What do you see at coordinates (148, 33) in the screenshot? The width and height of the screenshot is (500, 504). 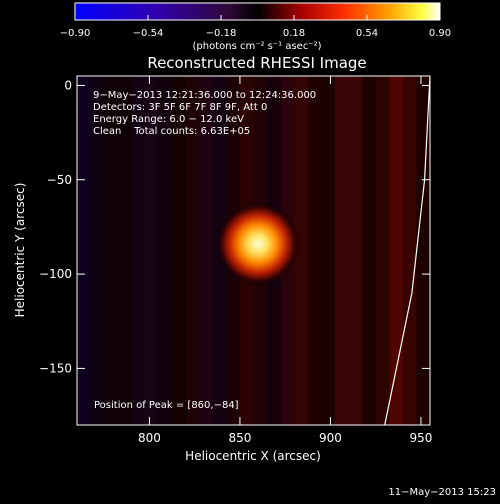 I see `colorbar-tick-label: −0.54` at bounding box center [148, 33].